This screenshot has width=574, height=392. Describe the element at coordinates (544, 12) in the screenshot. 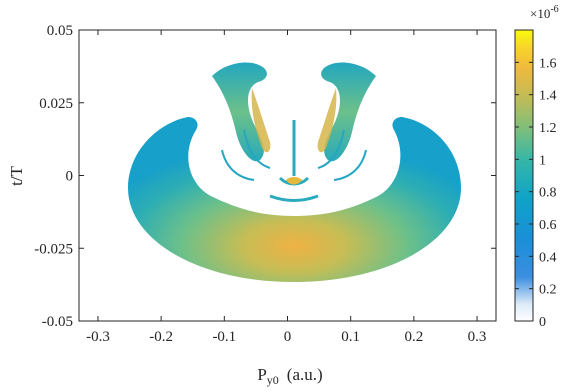

I see `colorbar-exponent: ×10⁻⁶` at that location.